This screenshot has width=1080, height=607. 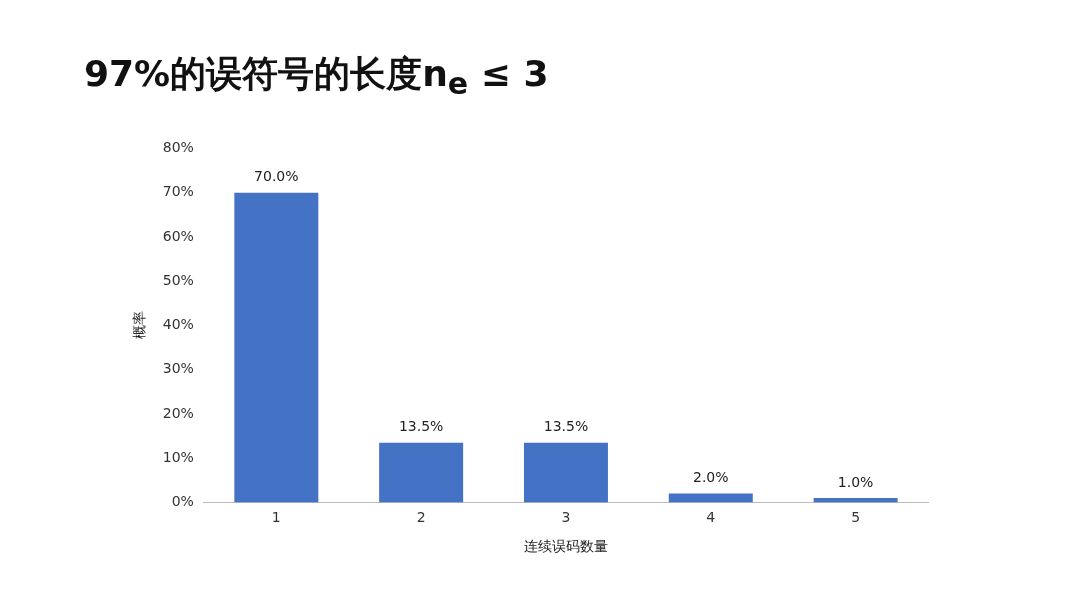 What do you see at coordinates (178, 412) in the screenshot?
I see `y-tick-label: 20%` at bounding box center [178, 412].